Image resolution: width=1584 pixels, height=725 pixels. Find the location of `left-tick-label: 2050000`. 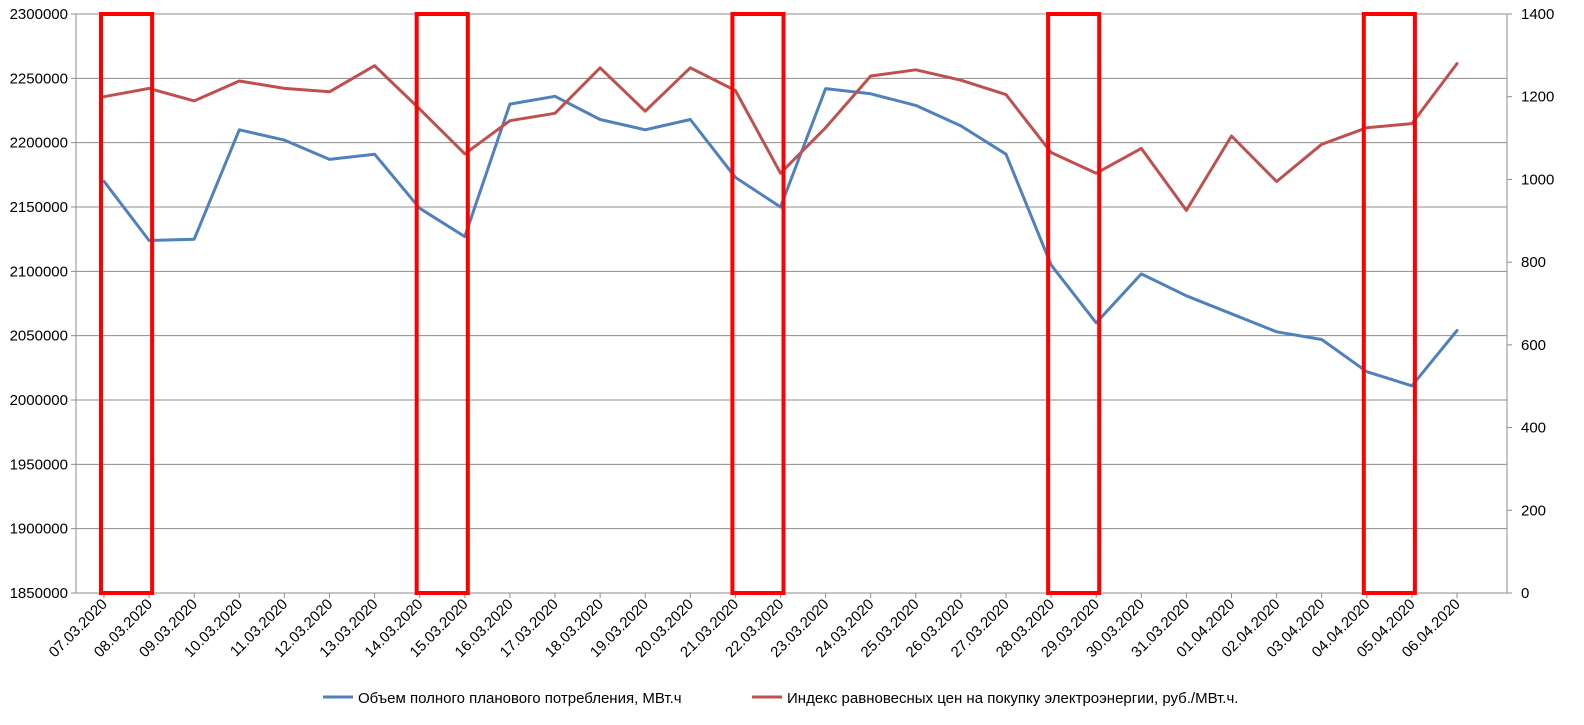

left-tick-label: 2050000 is located at coordinates (39, 336).